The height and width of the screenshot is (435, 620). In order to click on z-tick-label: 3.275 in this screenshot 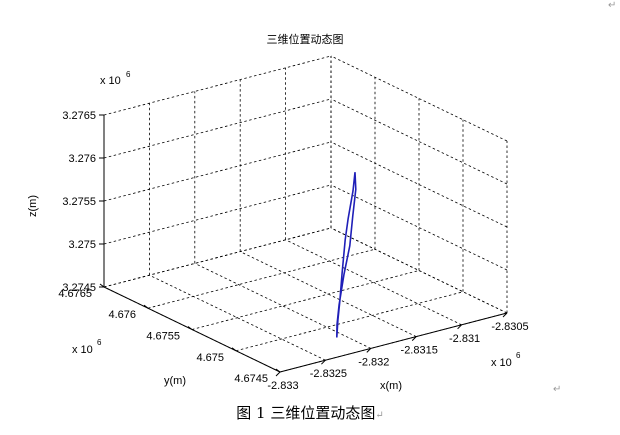, I will do `click(82, 245)`.